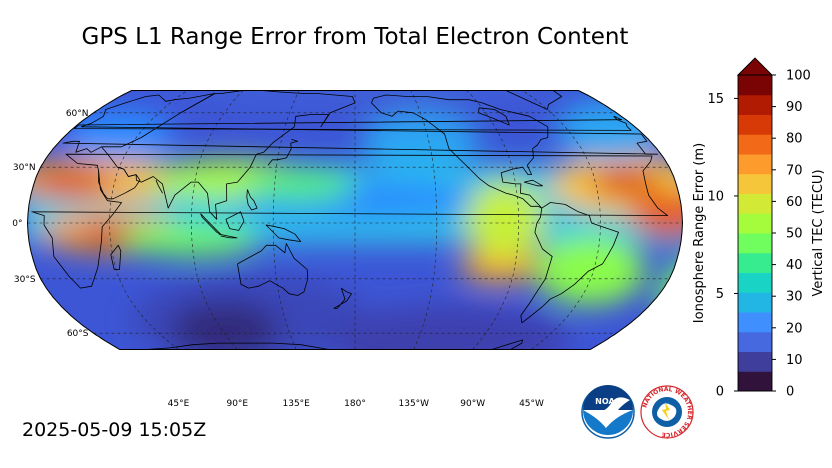 The image size is (832, 468). Describe the element at coordinates (353, 123) in the screenshot. I see `coastline-uk` at that location.